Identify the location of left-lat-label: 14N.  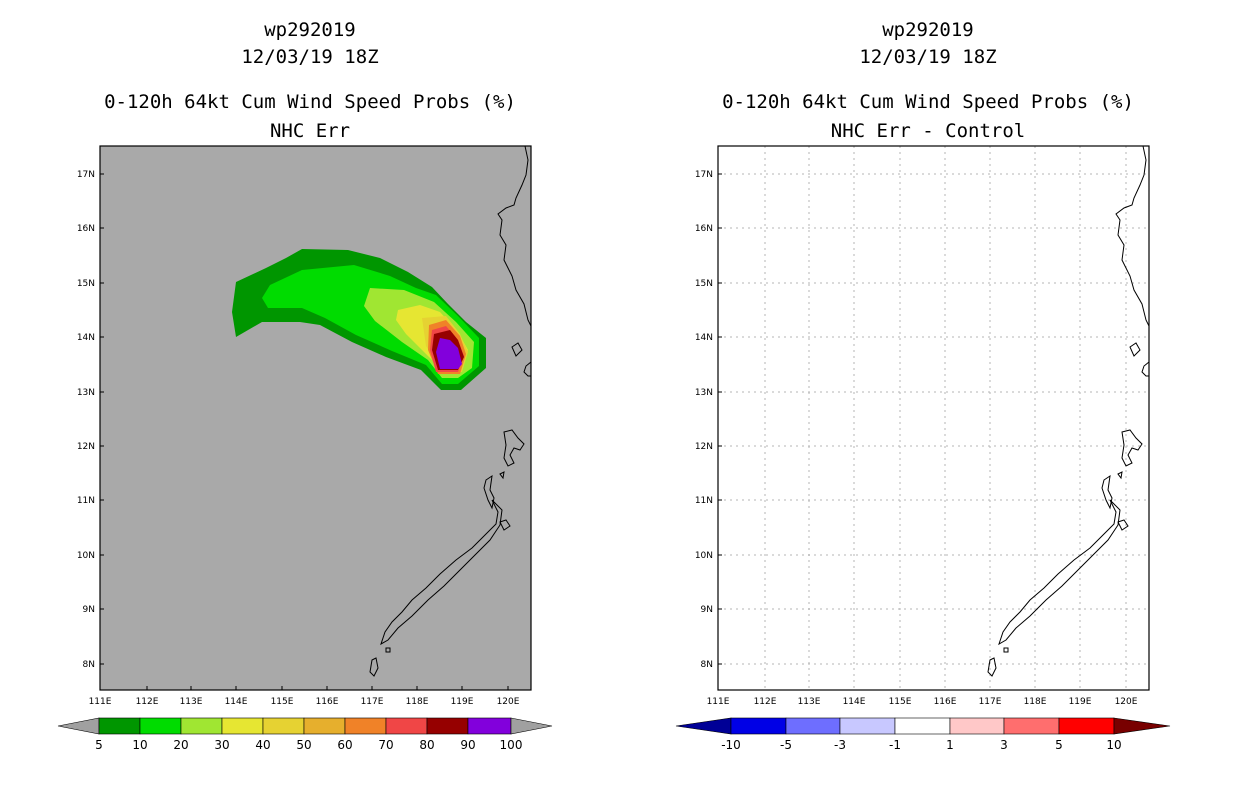
(86, 338).